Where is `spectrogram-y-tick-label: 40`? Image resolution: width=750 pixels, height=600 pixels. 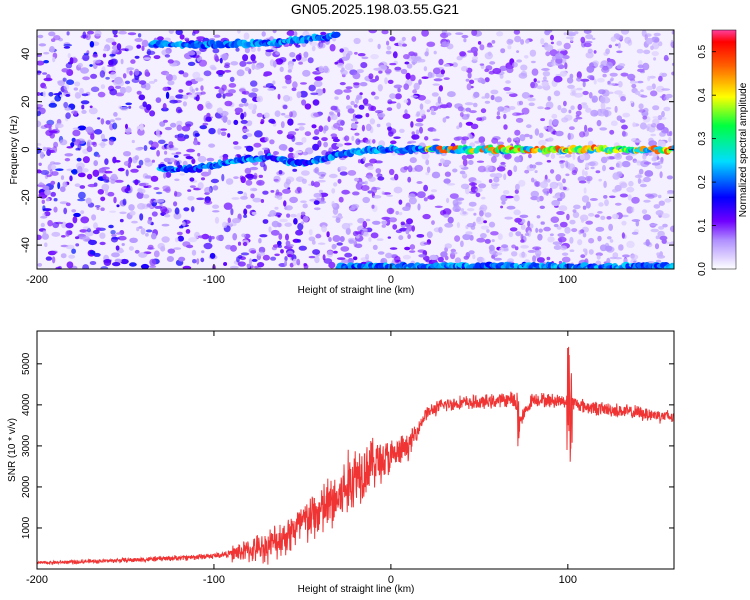
spectrogram-y-tick-label: 40 is located at coordinates (26, 54).